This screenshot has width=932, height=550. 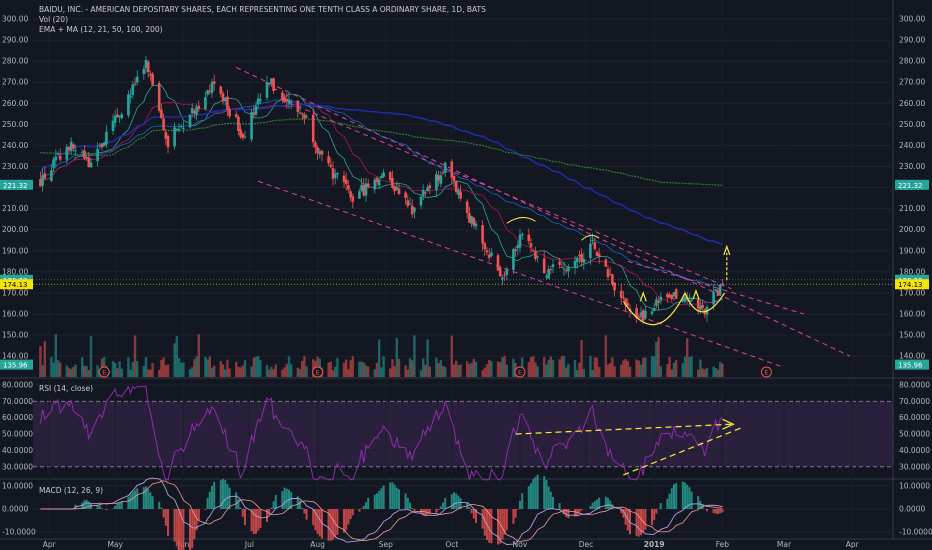 What do you see at coordinates (912, 184) in the screenshot?
I see `price-tag-box` at bounding box center [912, 184].